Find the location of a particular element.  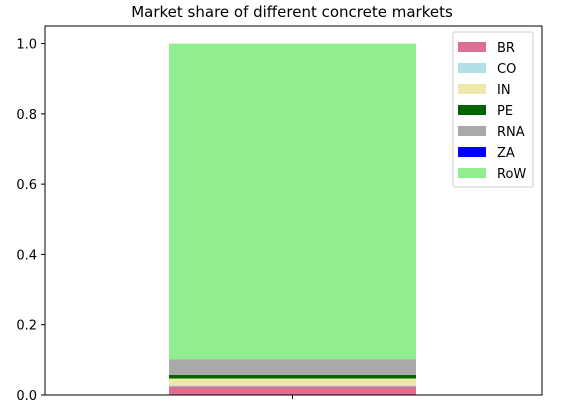

legend: BR CO IN PE RNA ZA RoW is located at coordinates (493, 109).